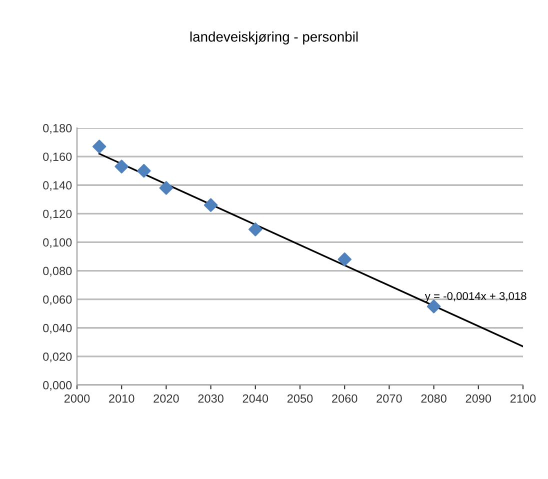  I want to click on x-tick-label: 2040, so click(255, 398).